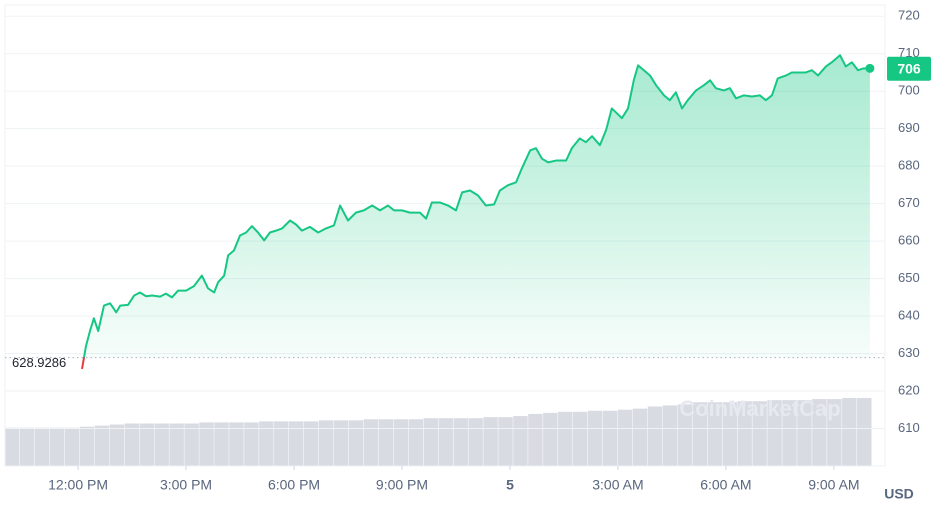 This screenshot has height=506, width=936. What do you see at coordinates (909, 315) in the screenshot?
I see `y-tick-label: 640` at bounding box center [909, 315].